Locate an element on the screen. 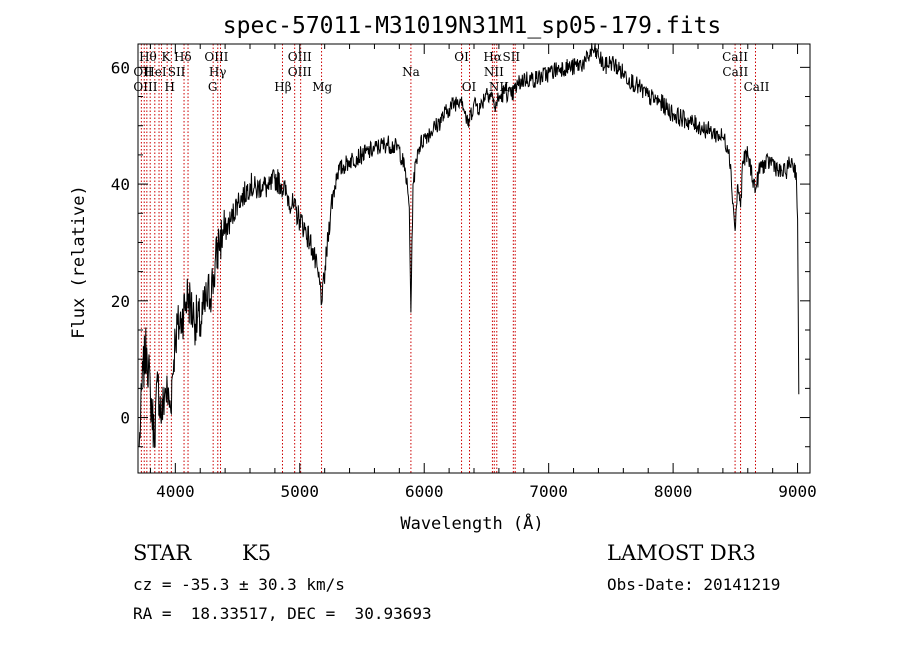 The height and width of the screenshot is (649, 900). line-label: HeI is located at coordinates (155, 72).